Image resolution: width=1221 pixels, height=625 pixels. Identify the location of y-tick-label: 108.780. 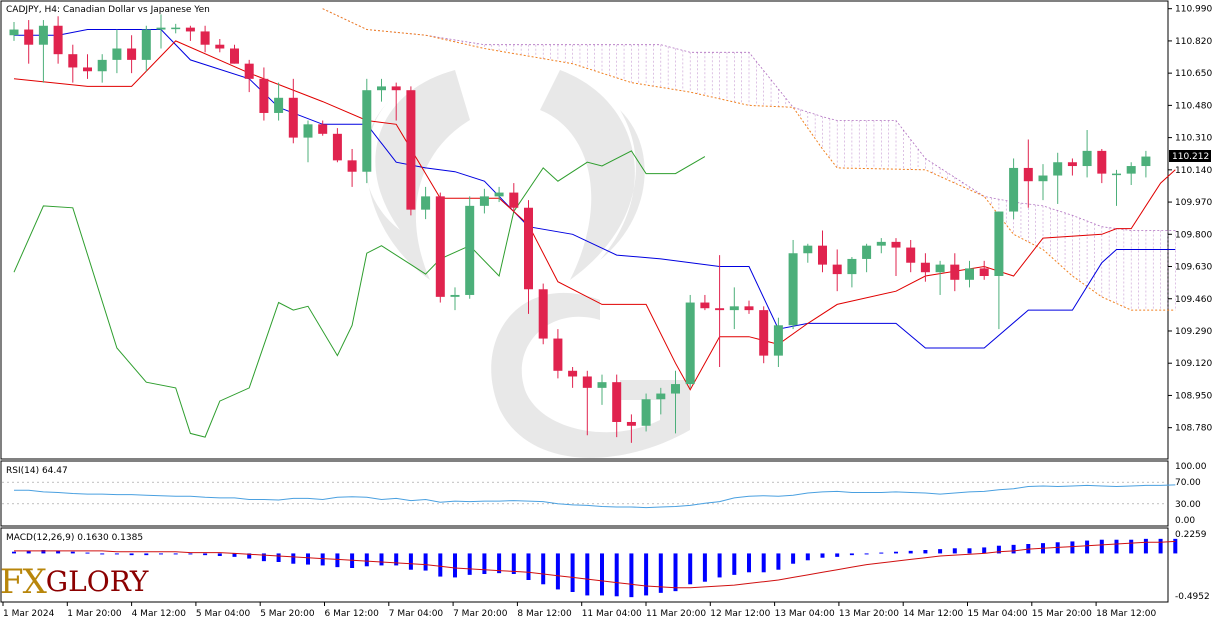
(1193, 429).